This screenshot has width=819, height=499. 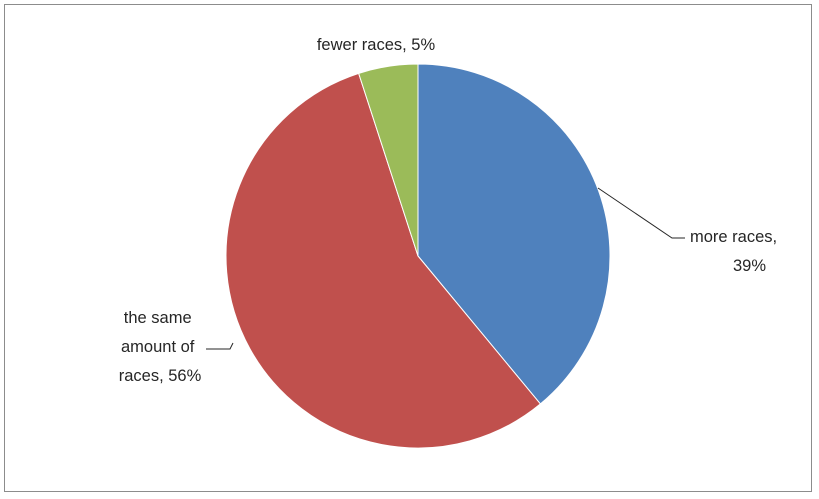 I want to click on label-more-races-line-2: 39%, so click(x=749, y=266).